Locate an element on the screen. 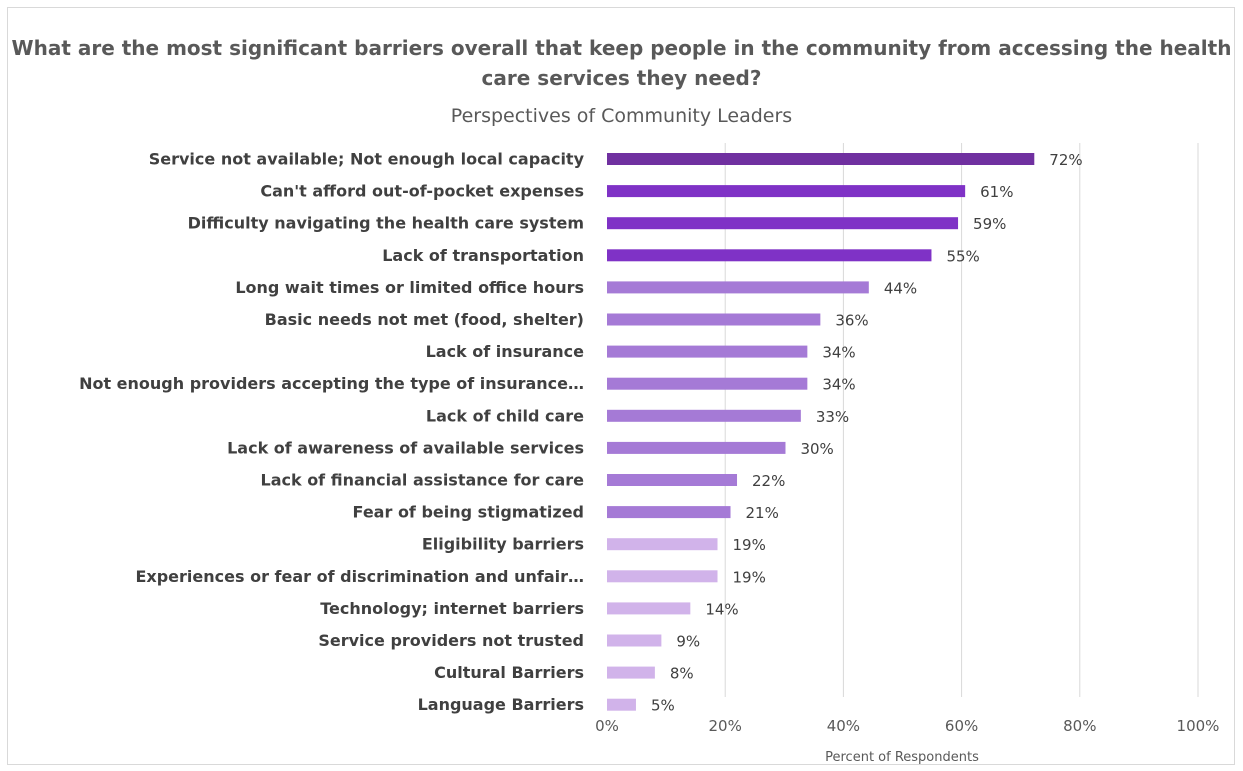 This screenshot has height=771, width=1243. value-label: 36% is located at coordinates (851, 321).